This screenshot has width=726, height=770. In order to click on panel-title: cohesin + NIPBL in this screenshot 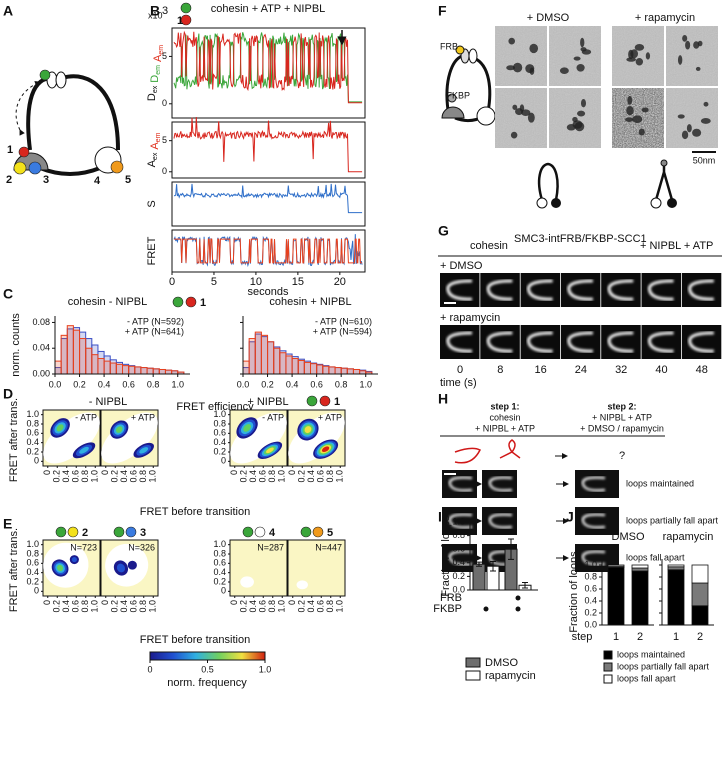, I will do `click(310, 302)`.